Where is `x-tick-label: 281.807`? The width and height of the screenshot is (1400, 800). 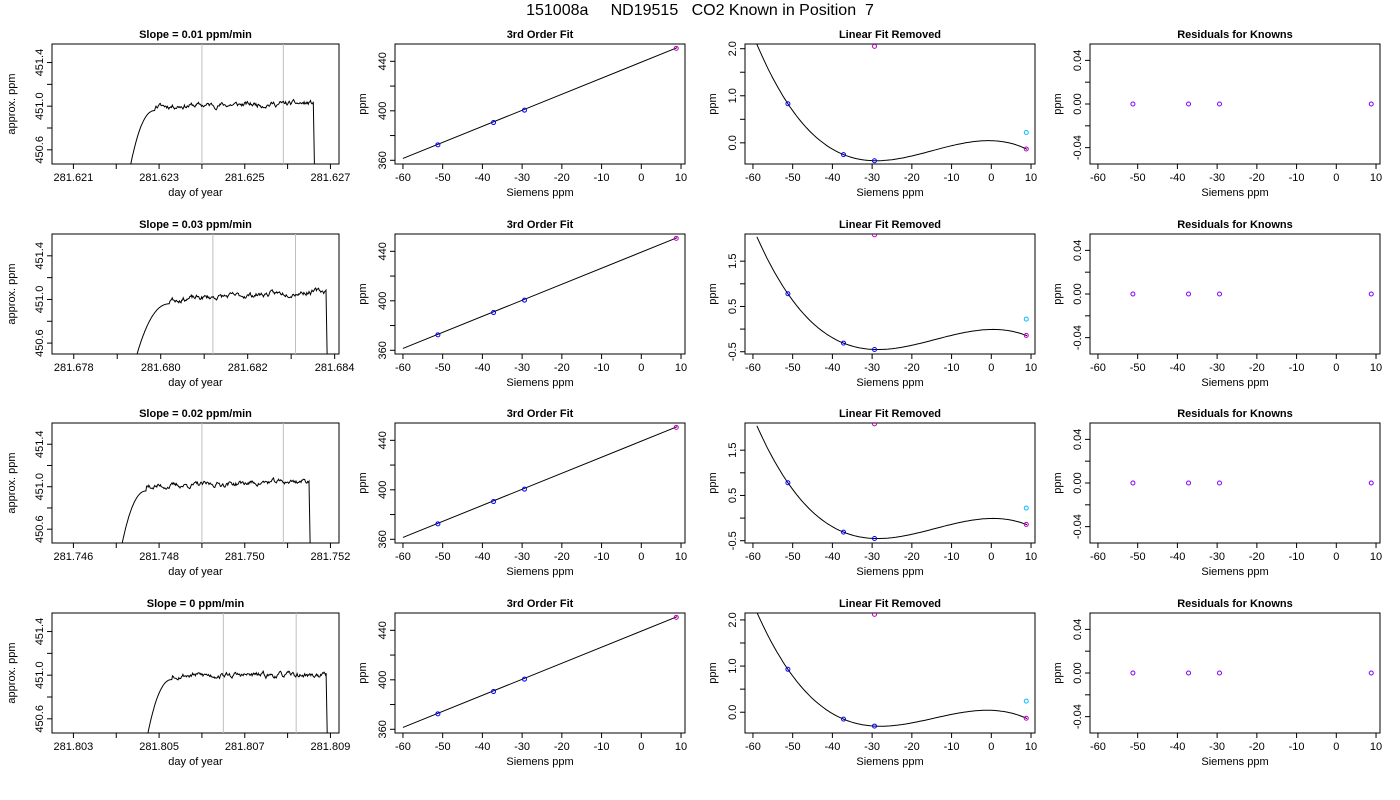 x-tick-label: 281.807 is located at coordinates (245, 747).